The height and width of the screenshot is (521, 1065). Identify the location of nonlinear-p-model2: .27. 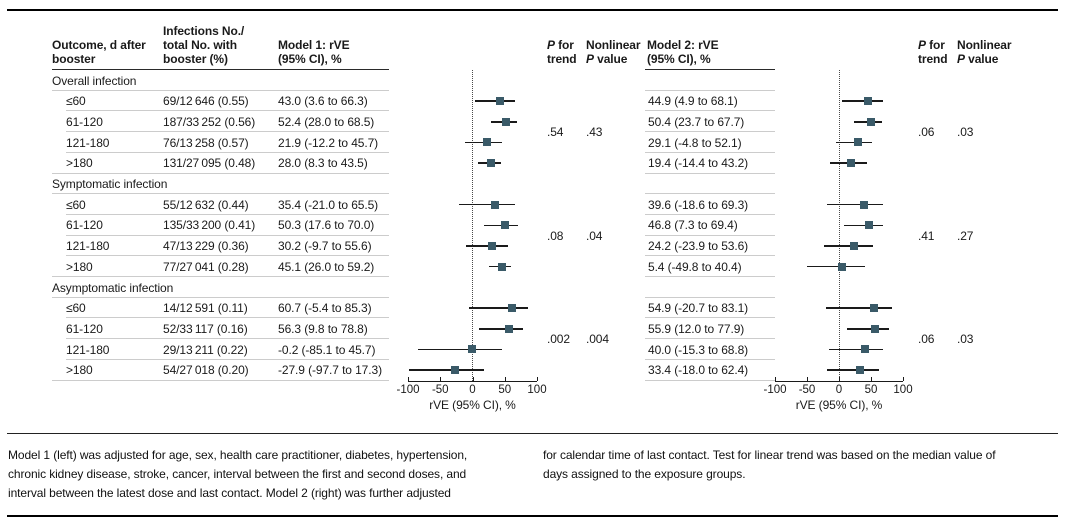
(965, 235).